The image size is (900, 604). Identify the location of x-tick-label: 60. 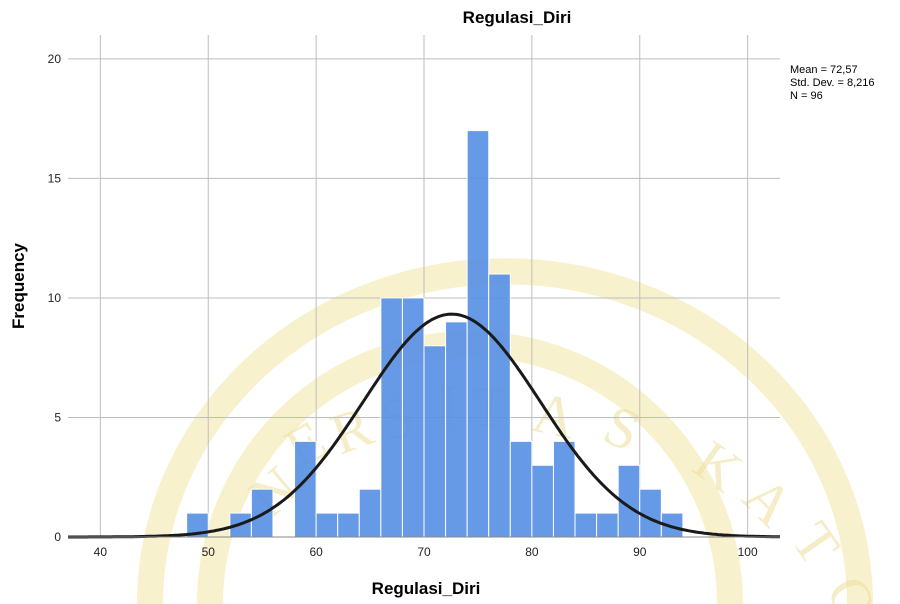
(316, 552).